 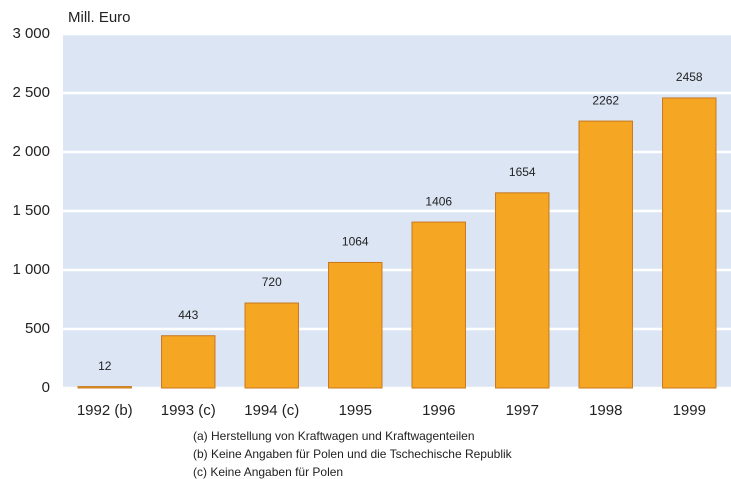 I want to click on data-label: 12, so click(x=105, y=366).